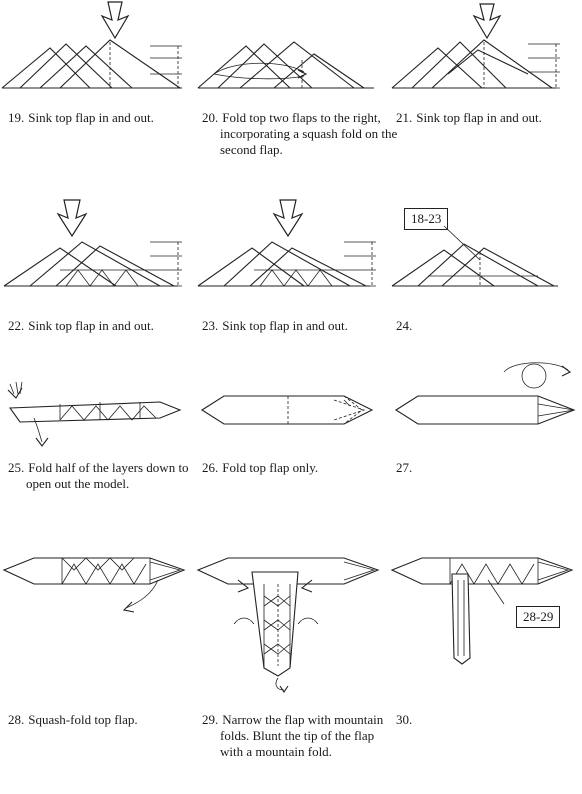  Describe the element at coordinates (482, 611) in the screenshot. I see `step-30-diagram` at that location.